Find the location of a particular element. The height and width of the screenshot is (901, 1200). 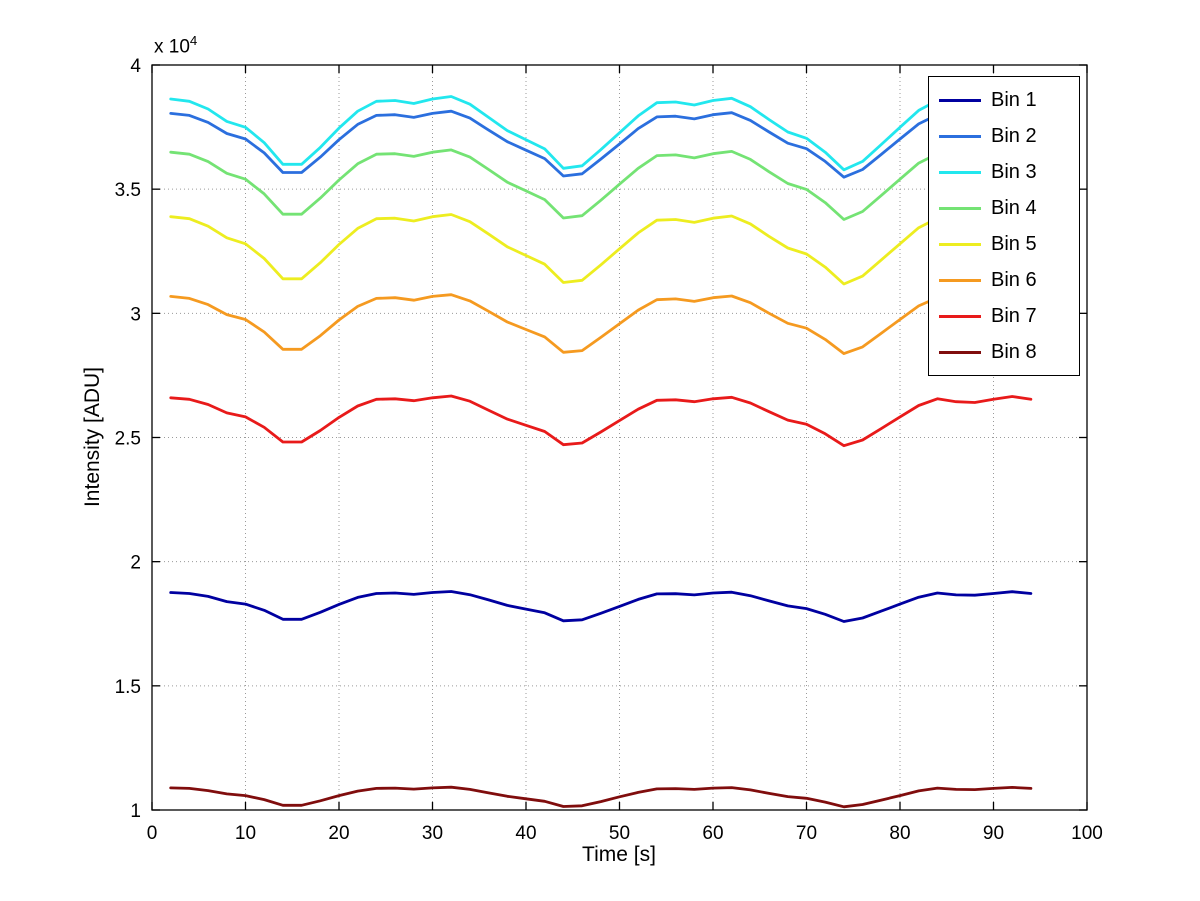

x-tick-label: 40 is located at coordinates (525, 833).